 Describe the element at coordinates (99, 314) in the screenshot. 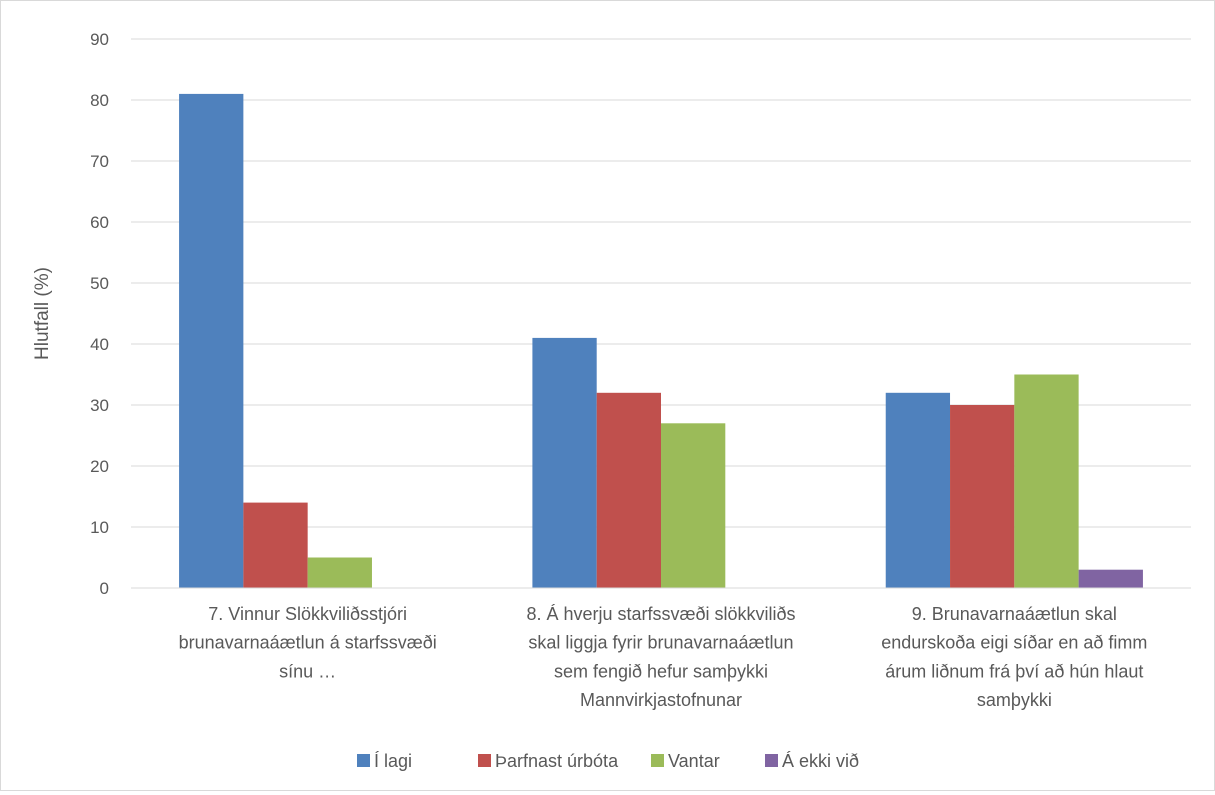

I see `y-axis-ticks: 0 10 20 30 40 50 60 70 80 90` at that location.